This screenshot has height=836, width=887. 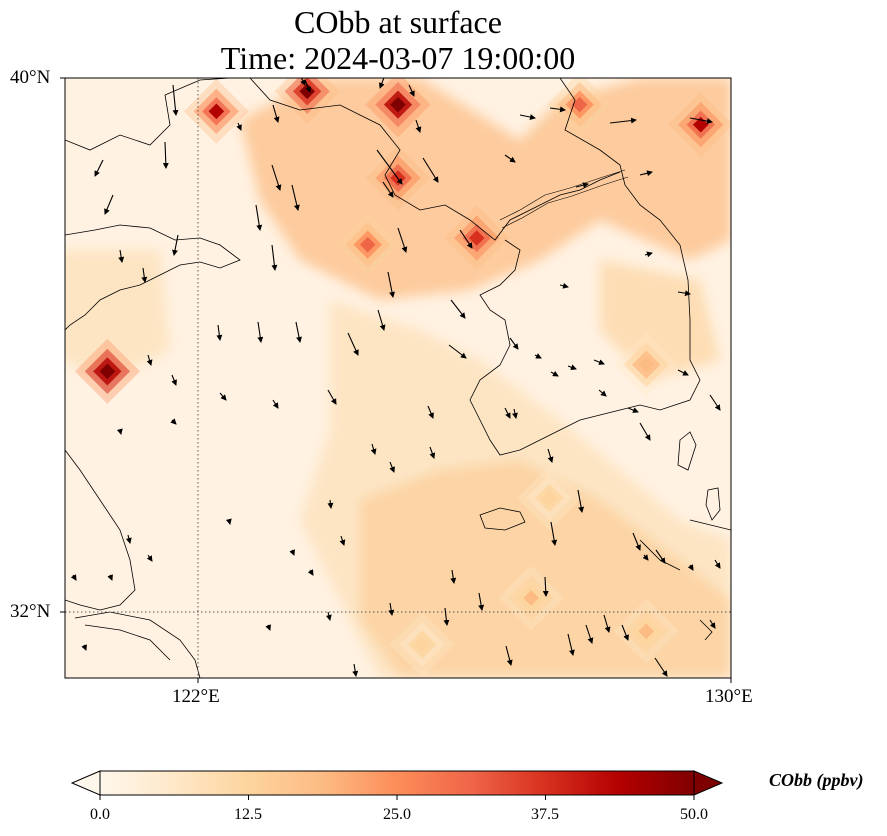 What do you see at coordinates (30, 611) in the screenshot?
I see `lat-tick-label-32: 32°N` at bounding box center [30, 611].